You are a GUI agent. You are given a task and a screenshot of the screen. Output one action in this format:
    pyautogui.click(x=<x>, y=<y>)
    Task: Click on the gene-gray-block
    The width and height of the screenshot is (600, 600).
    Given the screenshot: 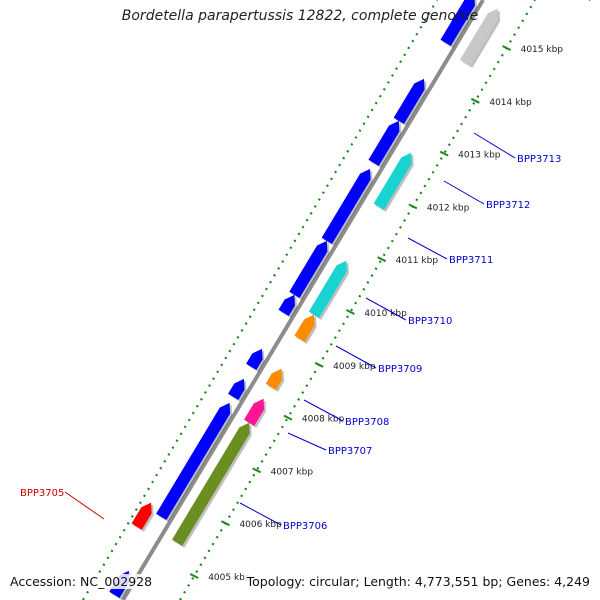 What is the action you would take?
    pyautogui.click(x=479, y=37)
    